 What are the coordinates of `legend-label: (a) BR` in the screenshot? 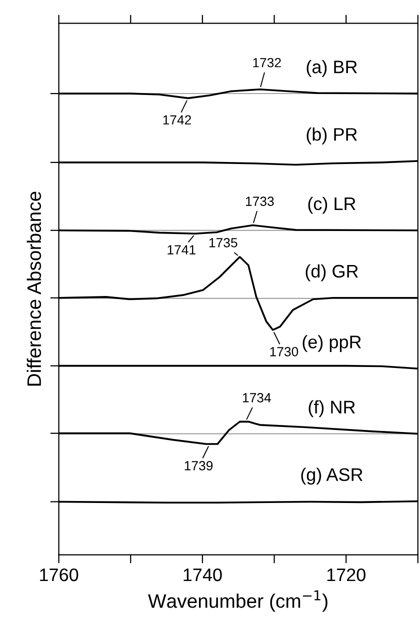 It's located at (331, 68).